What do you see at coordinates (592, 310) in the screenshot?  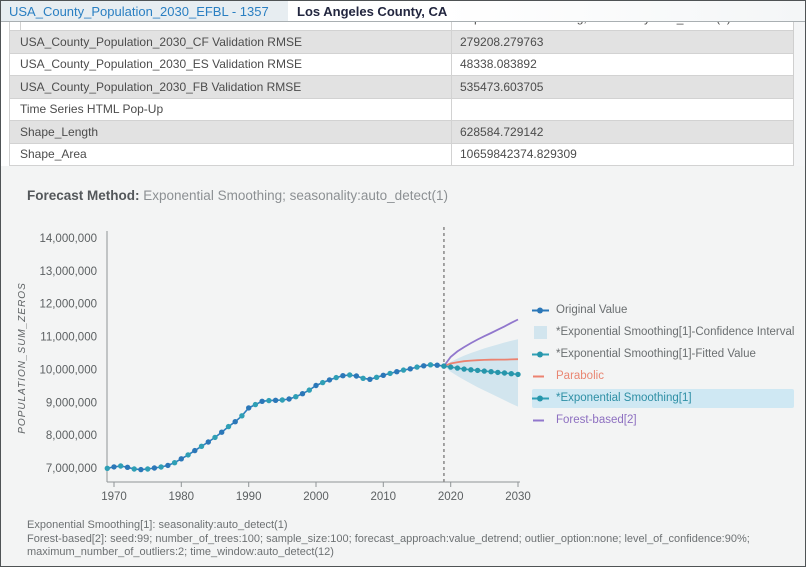 I see `legend-label: Original Value` at bounding box center [592, 310].